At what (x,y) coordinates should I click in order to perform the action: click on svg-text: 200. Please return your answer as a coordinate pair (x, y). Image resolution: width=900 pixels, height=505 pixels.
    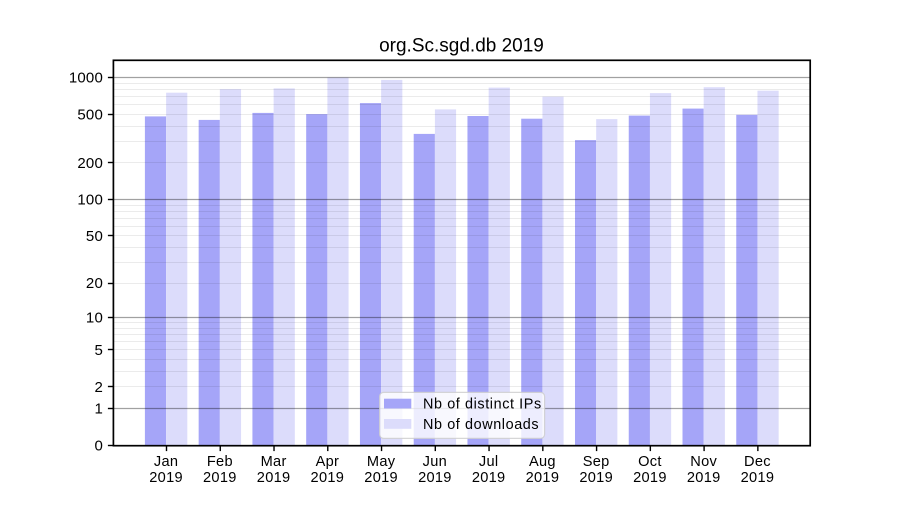
    Looking at the image, I should click on (90, 163).